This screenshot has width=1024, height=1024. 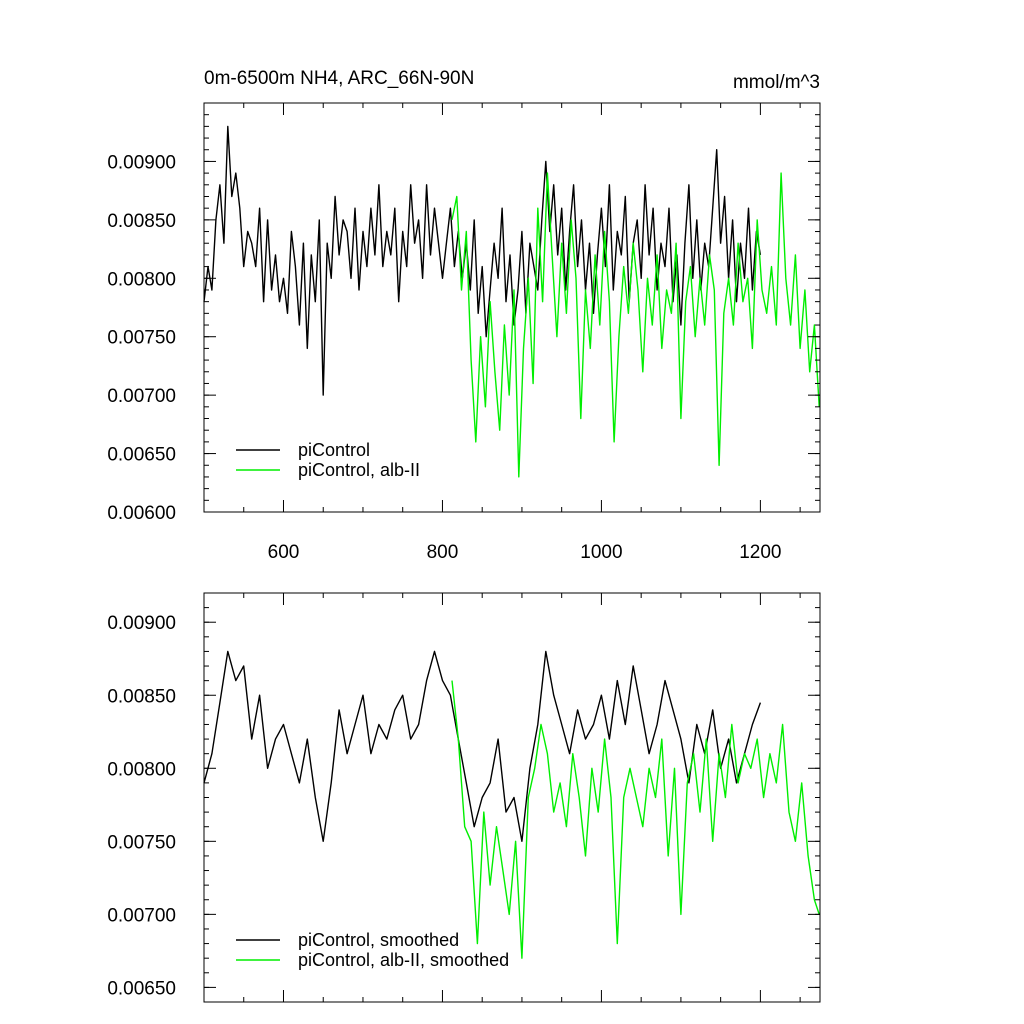 What do you see at coordinates (284, 552) in the screenshot?
I see `x-tick-label: 600` at bounding box center [284, 552].